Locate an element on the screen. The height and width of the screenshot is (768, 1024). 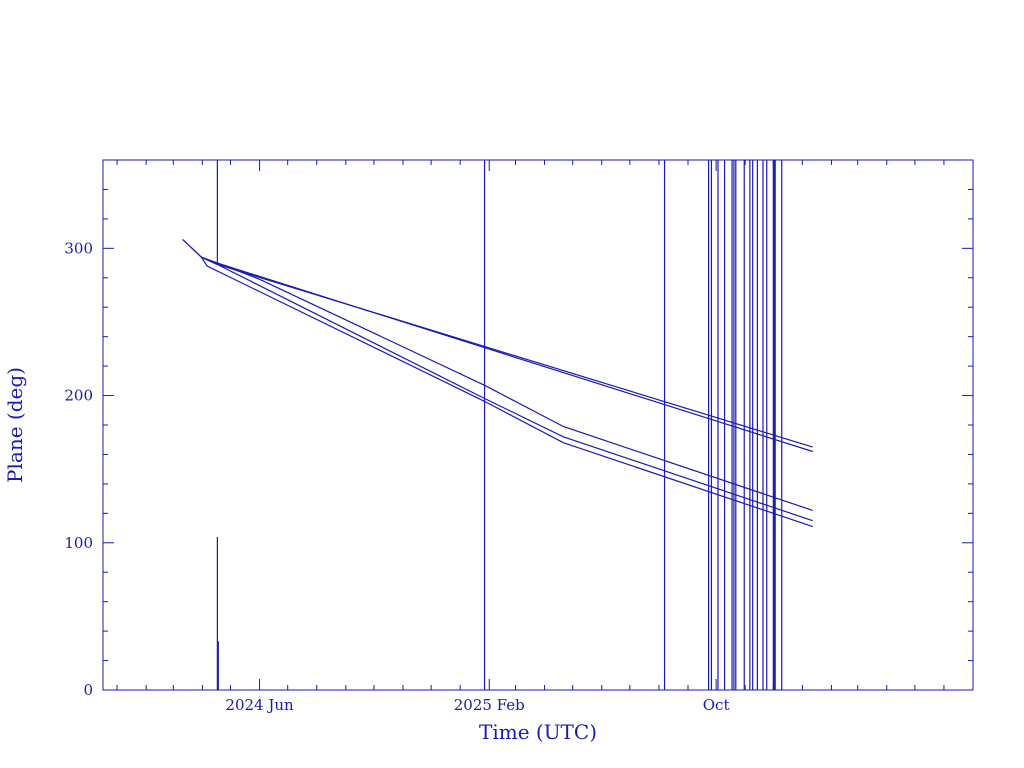
x-tick-label: Oct is located at coordinates (716, 705).